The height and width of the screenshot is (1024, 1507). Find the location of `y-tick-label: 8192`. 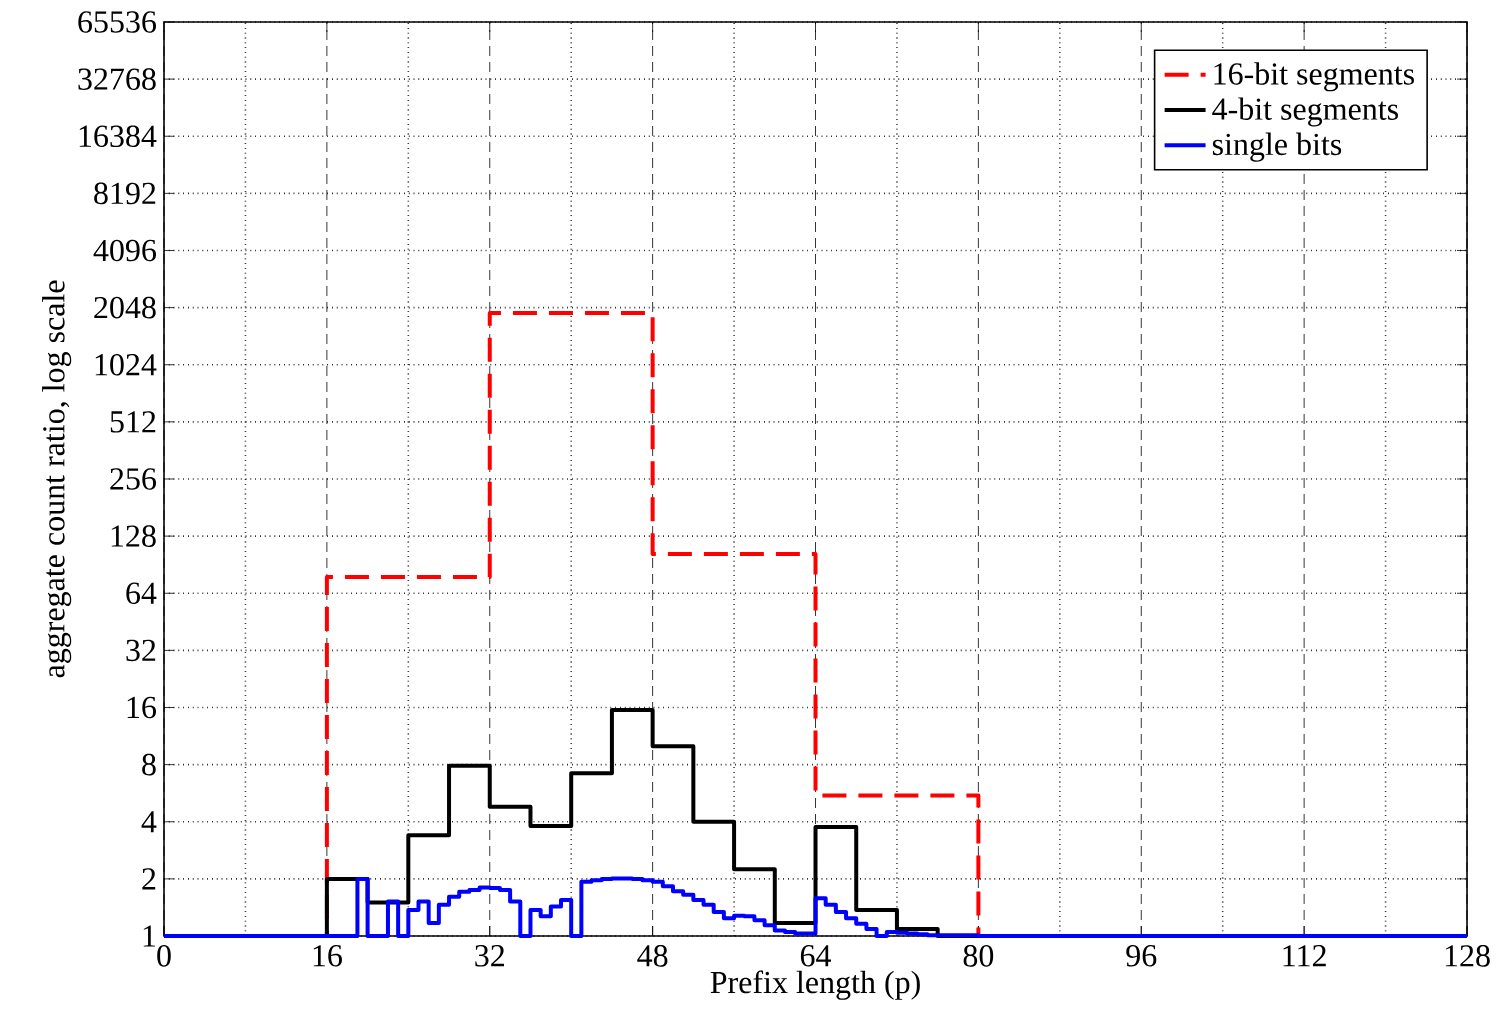

y-tick-label: 8192 is located at coordinates (125, 193).